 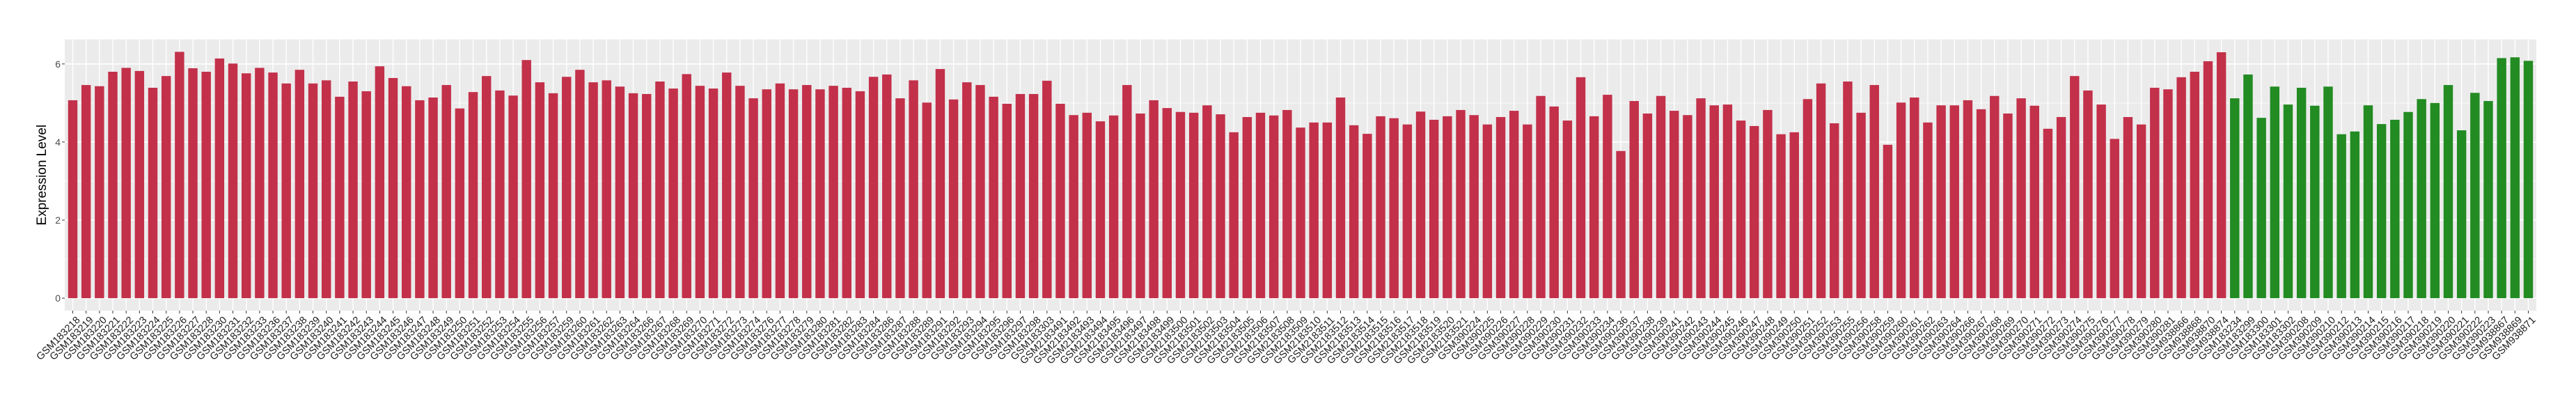 I want to click on bar-GSM2183516, so click(x=1394, y=208).